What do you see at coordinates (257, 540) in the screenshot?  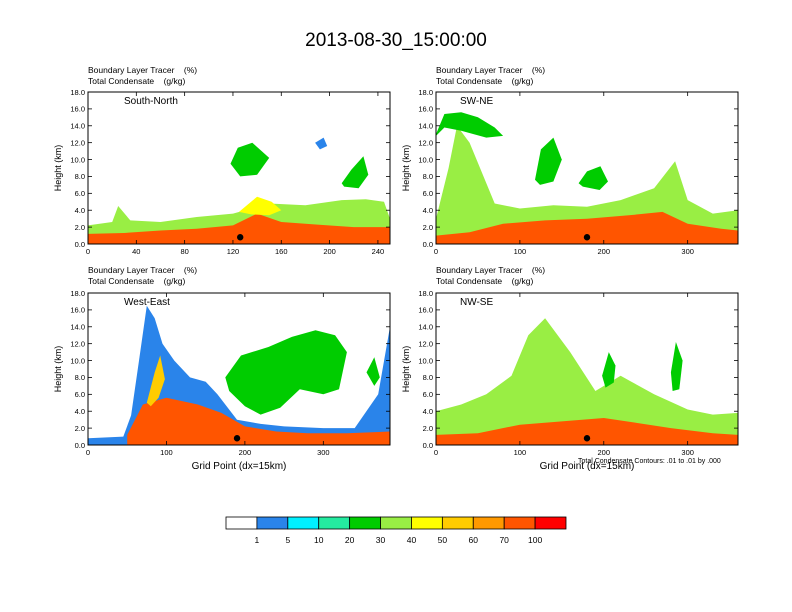 I see `colorbar-label: 1` at bounding box center [257, 540].